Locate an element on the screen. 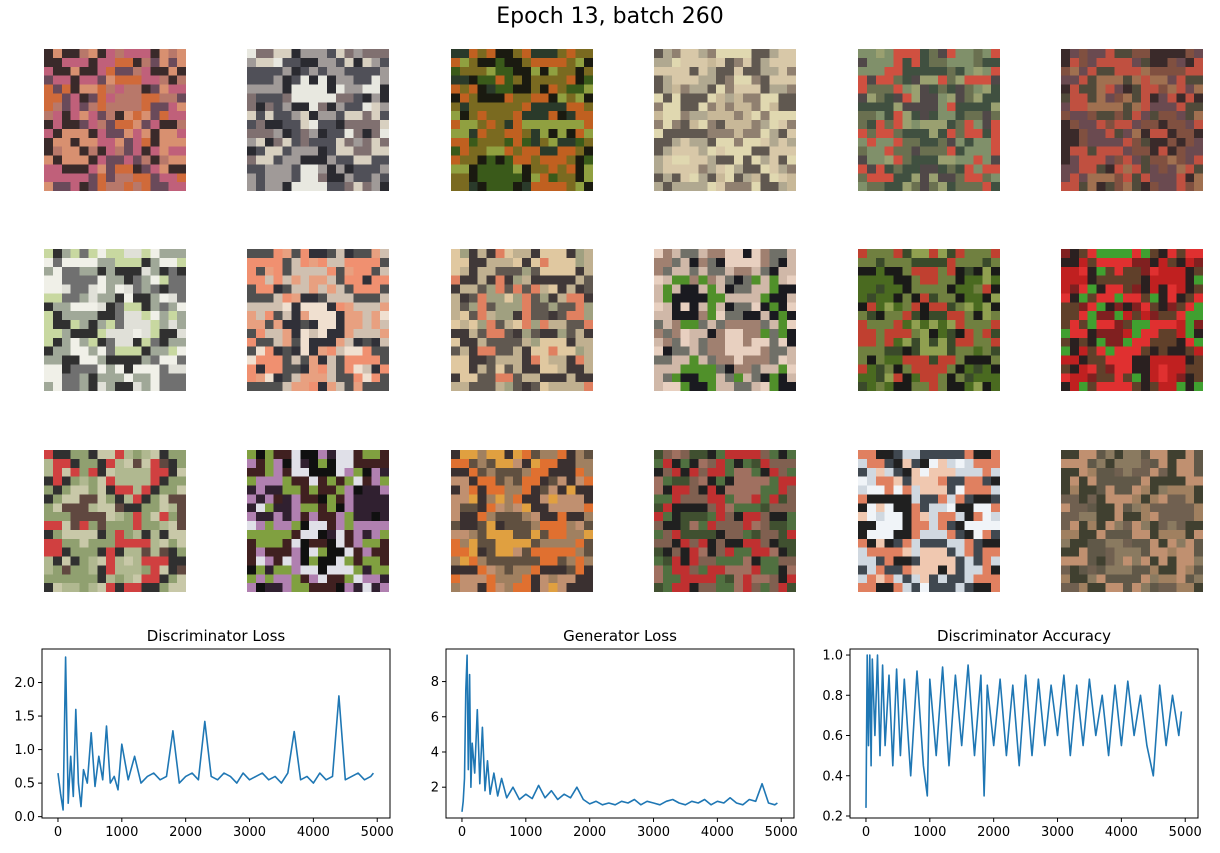 The height and width of the screenshot is (853, 1220). sample-r1c4 is located at coordinates (725, 120).